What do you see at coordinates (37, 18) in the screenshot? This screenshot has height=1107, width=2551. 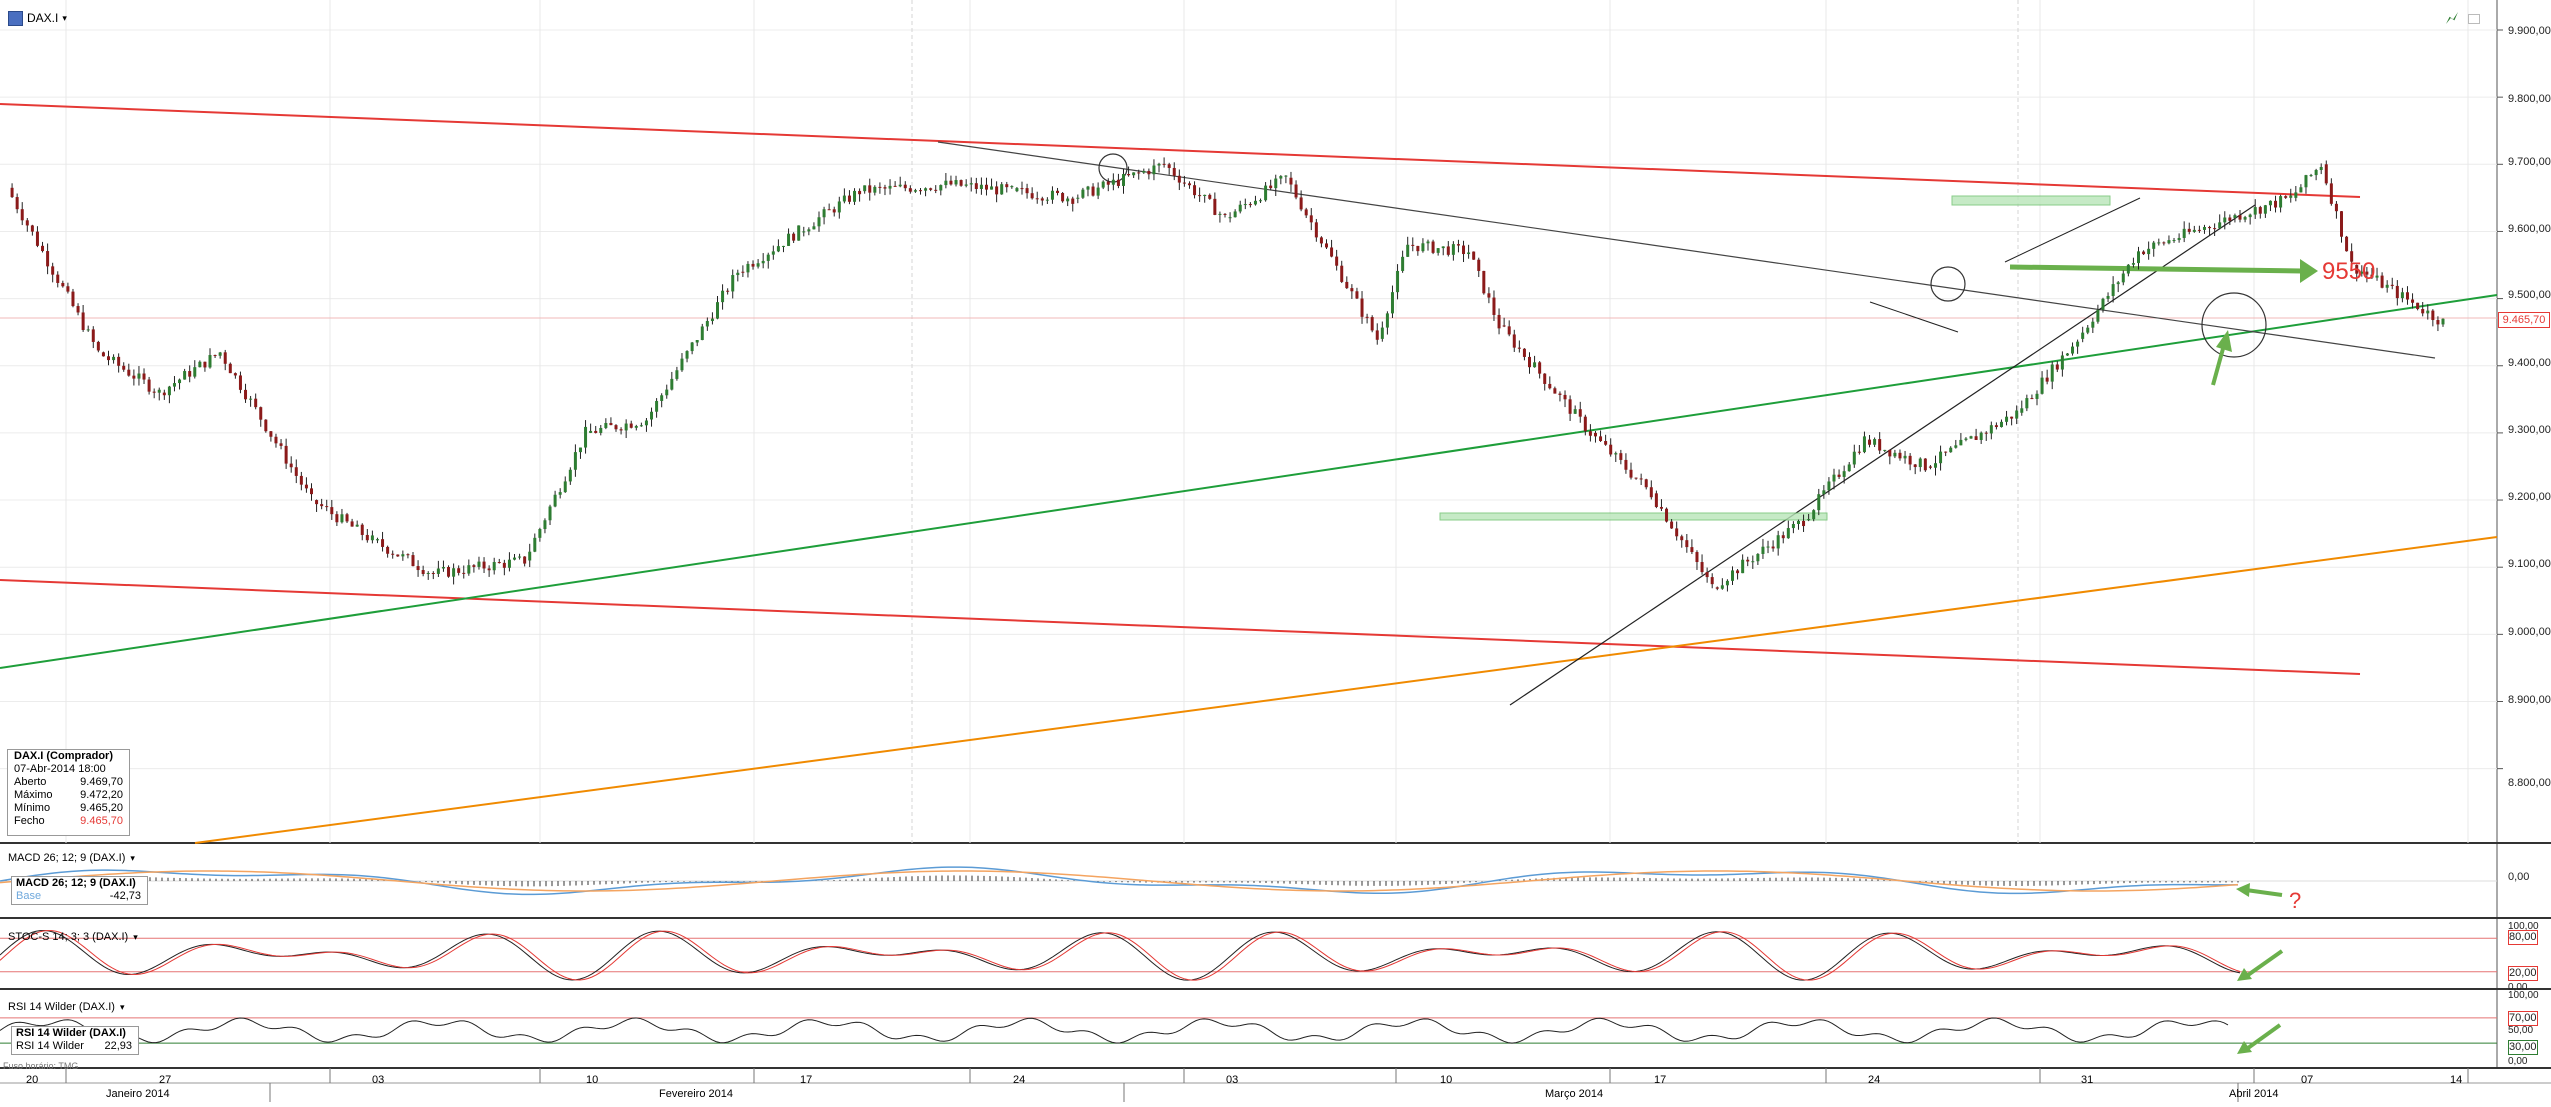 I see `symbol-selector: DAX.I ▾` at bounding box center [37, 18].